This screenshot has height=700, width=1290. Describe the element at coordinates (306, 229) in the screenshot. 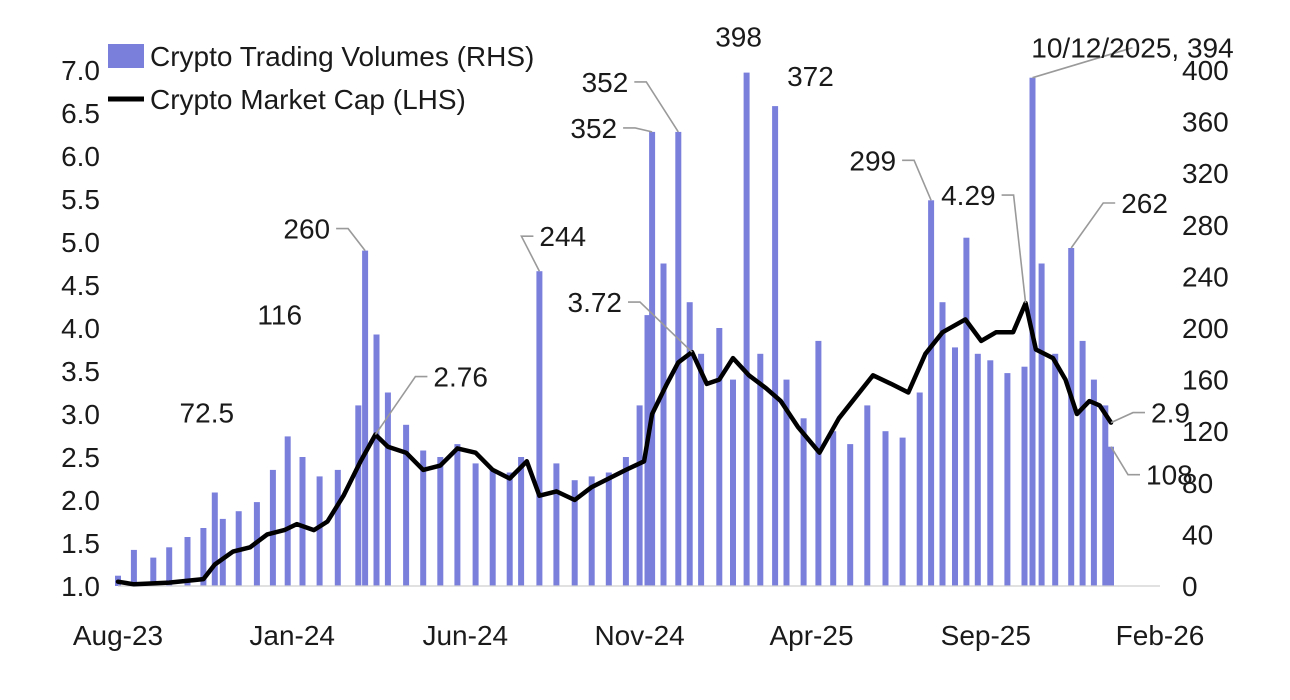

I see `annotation-label: 260` at that location.